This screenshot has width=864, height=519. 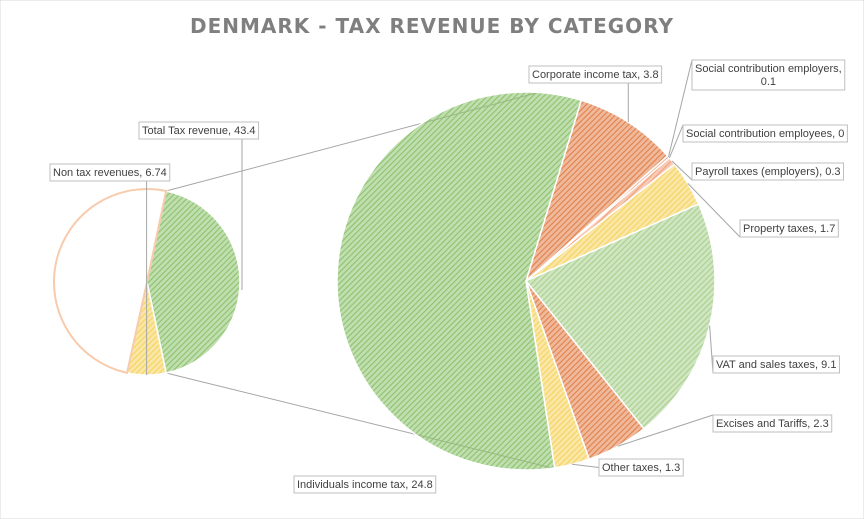 I want to click on label-individuals-income-tax: Individuals income tax, 24.8, so click(x=365, y=484).